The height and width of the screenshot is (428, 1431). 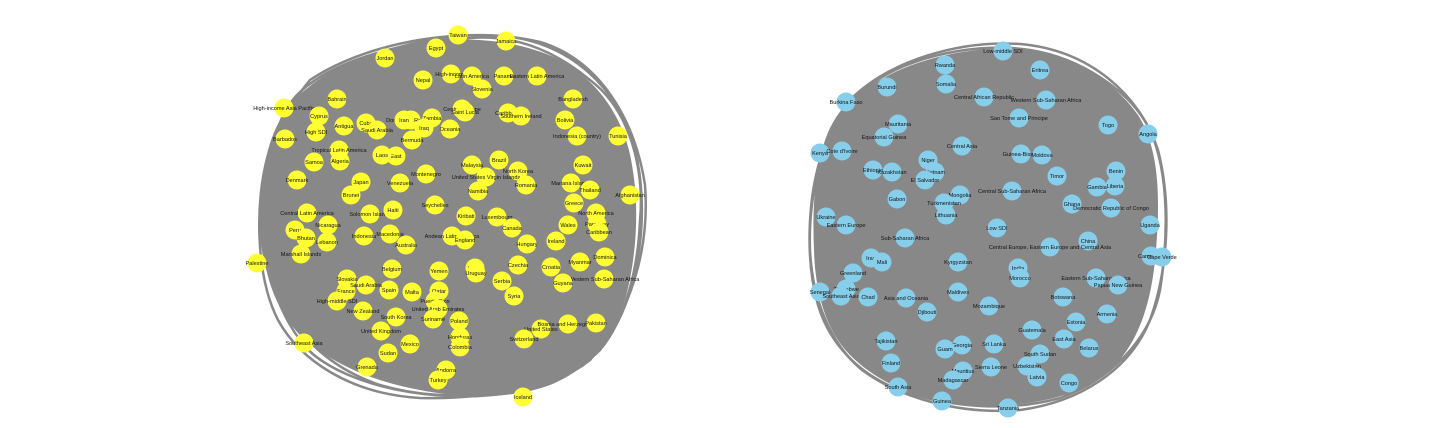 I want to click on left-node-label: Afghanistan, so click(x=630, y=196).